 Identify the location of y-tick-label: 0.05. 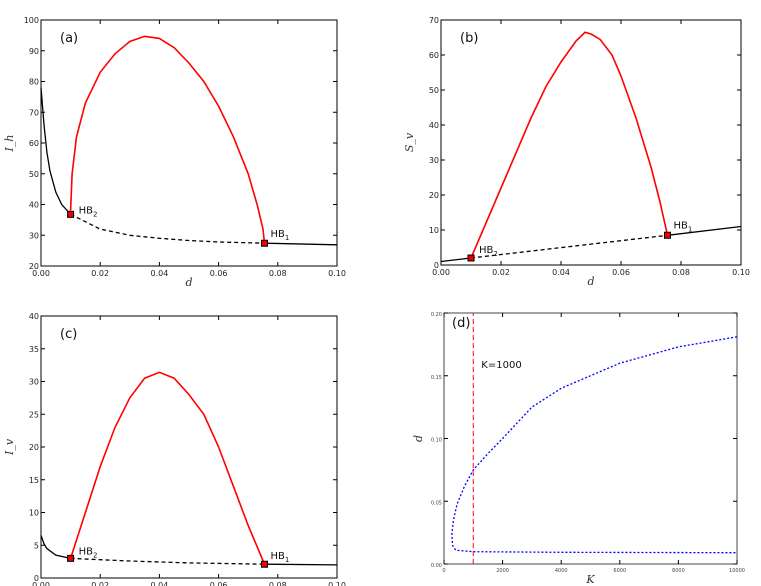
(436, 503).